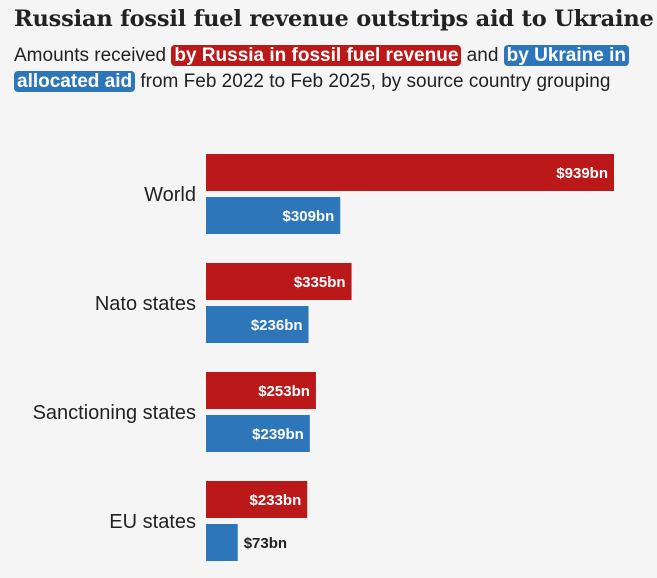 The width and height of the screenshot is (657, 578). What do you see at coordinates (277, 325) in the screenshot?
I see `data-label-series-1-nato-states: $236bn` at bounding box center [277, 325].